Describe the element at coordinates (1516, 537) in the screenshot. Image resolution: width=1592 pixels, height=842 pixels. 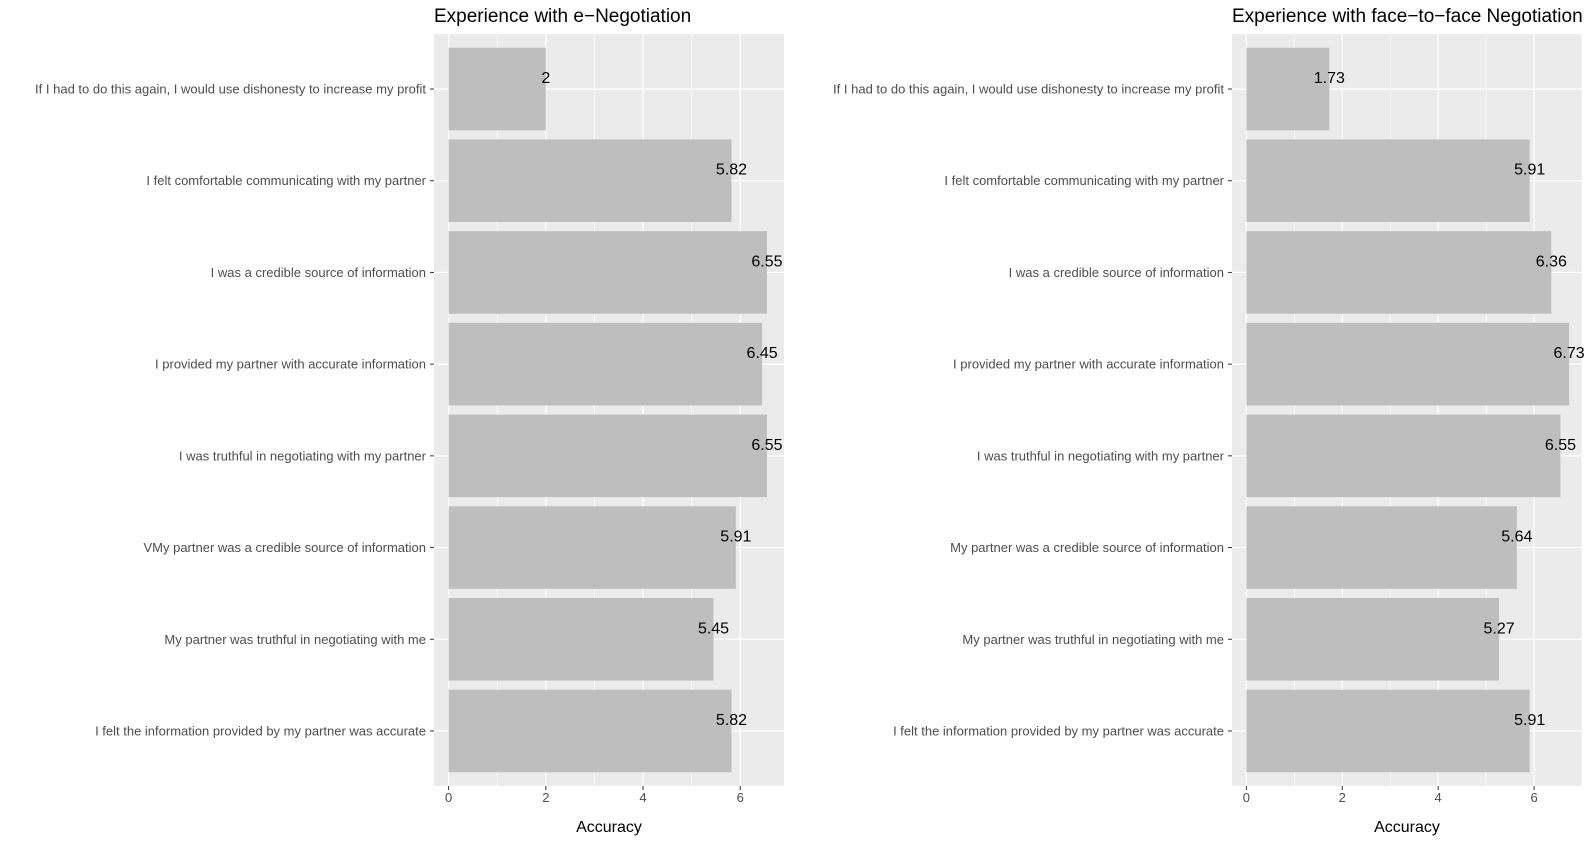
I see `data-label: 5.64` at that location.